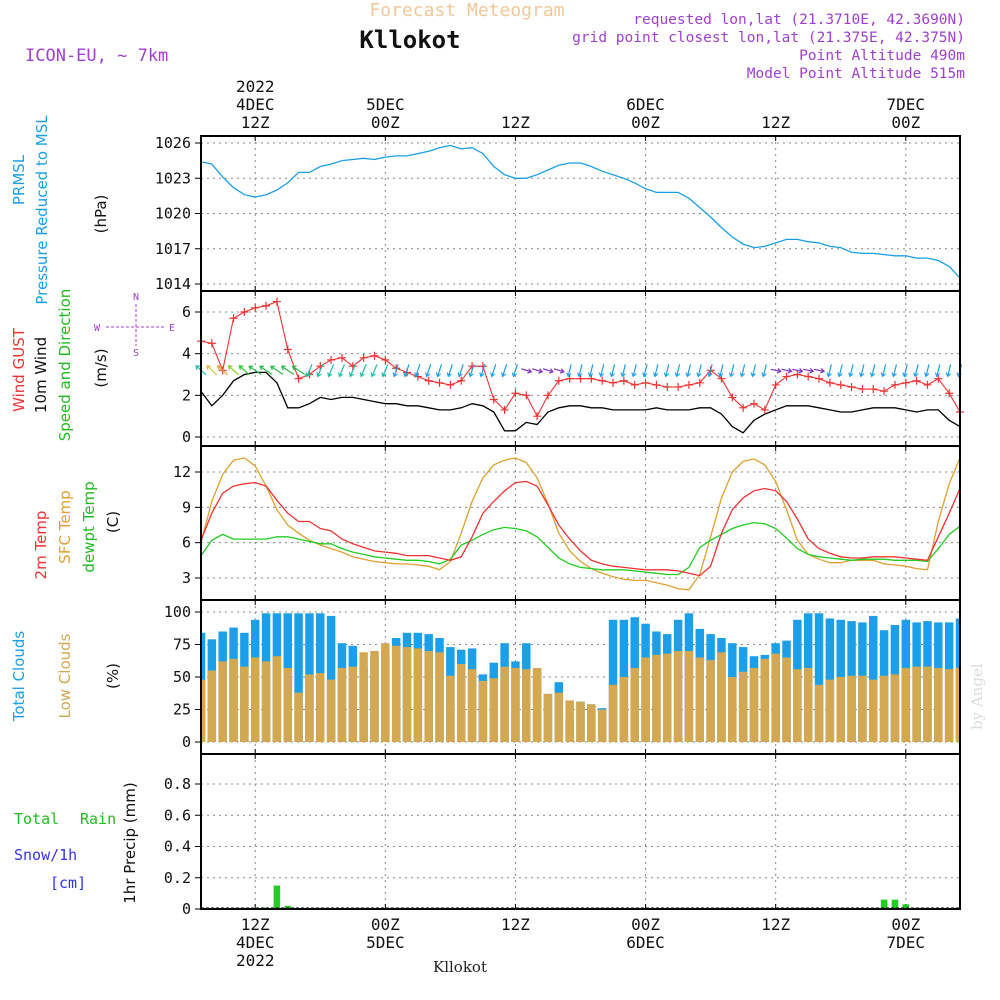  What do you see at coordinates (799, 20) in the screenshot?
I see `requested-coords: requested lon,lat (21.3710E, 42.3690N)` at bounding box center [799, 20].